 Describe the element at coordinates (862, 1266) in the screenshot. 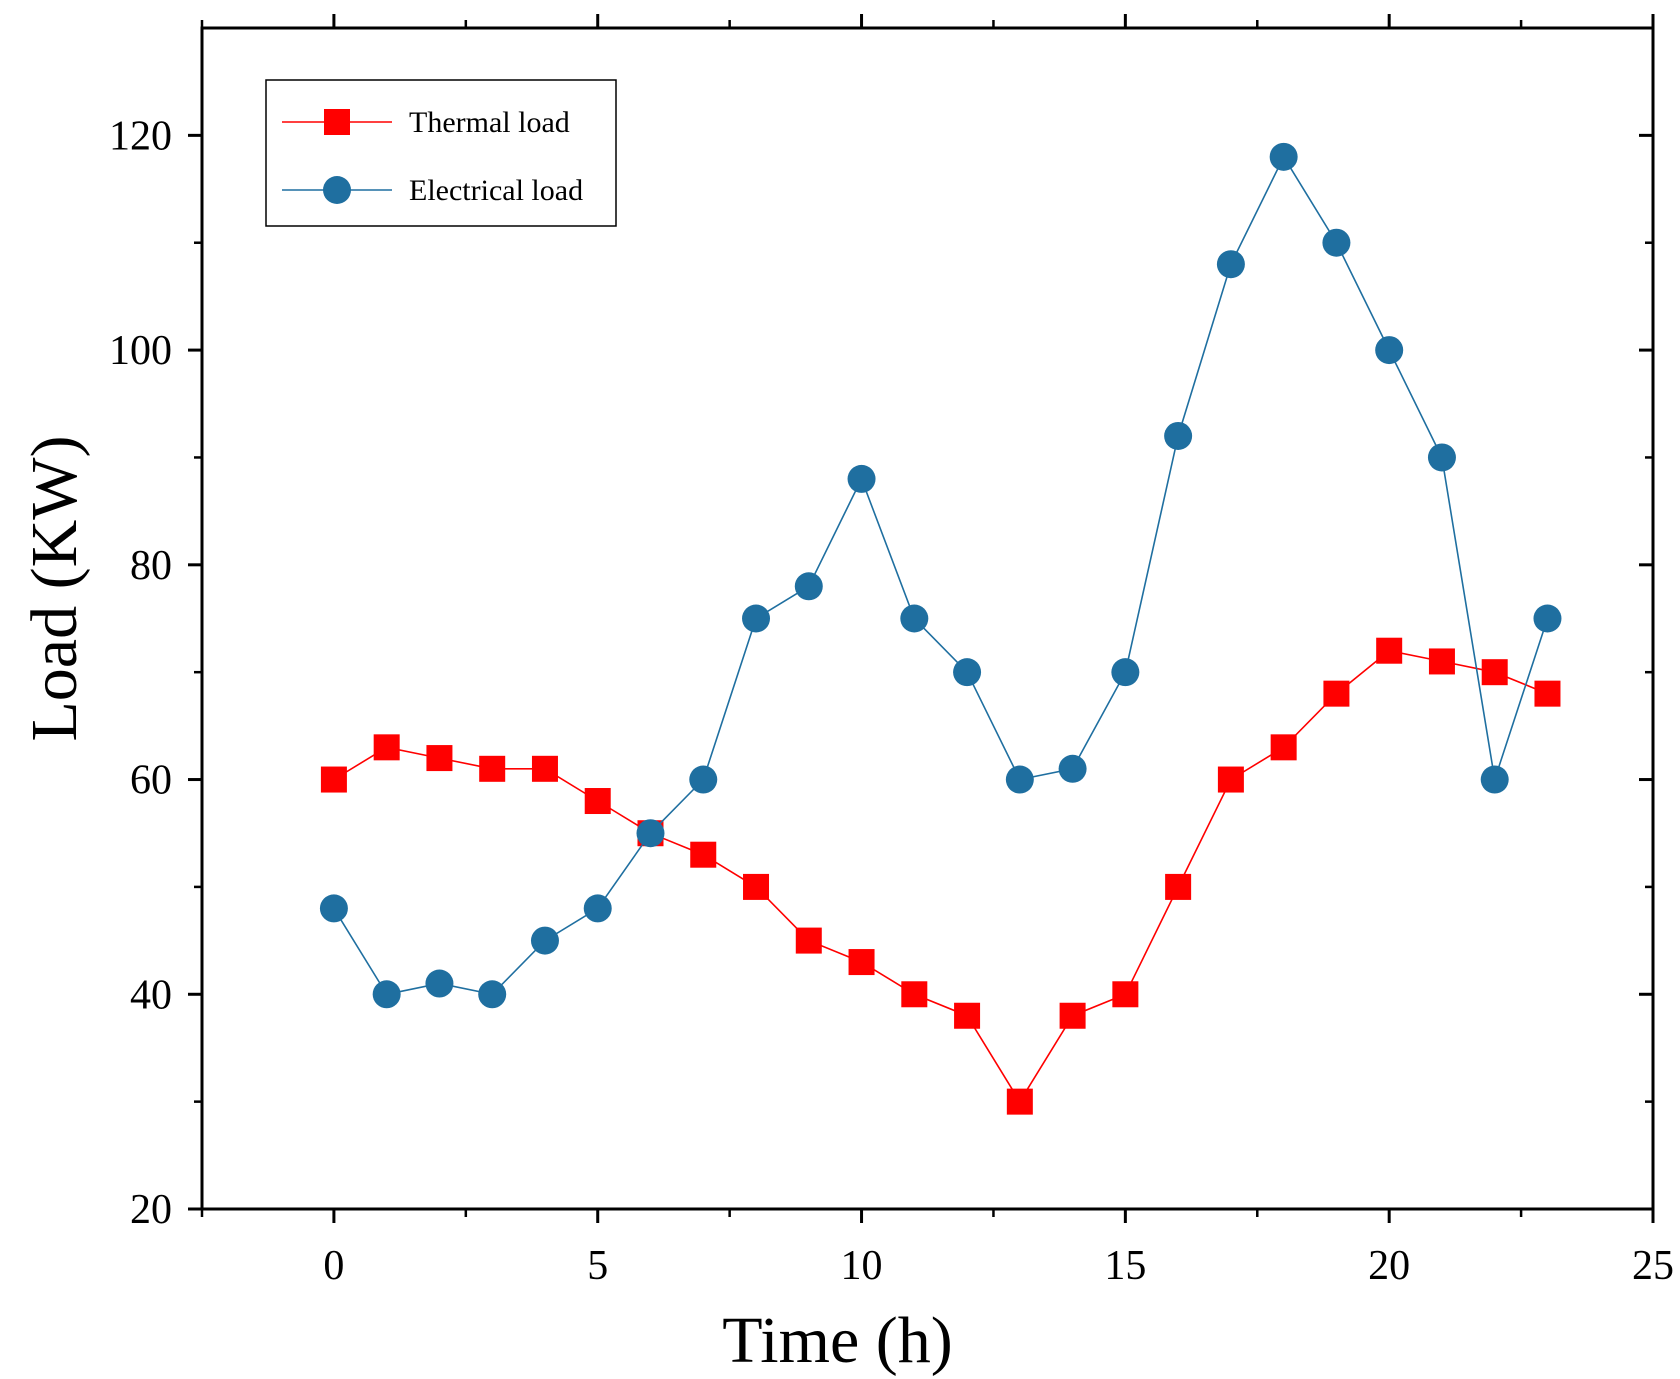

I see `x-tick-label: 10` at that location.